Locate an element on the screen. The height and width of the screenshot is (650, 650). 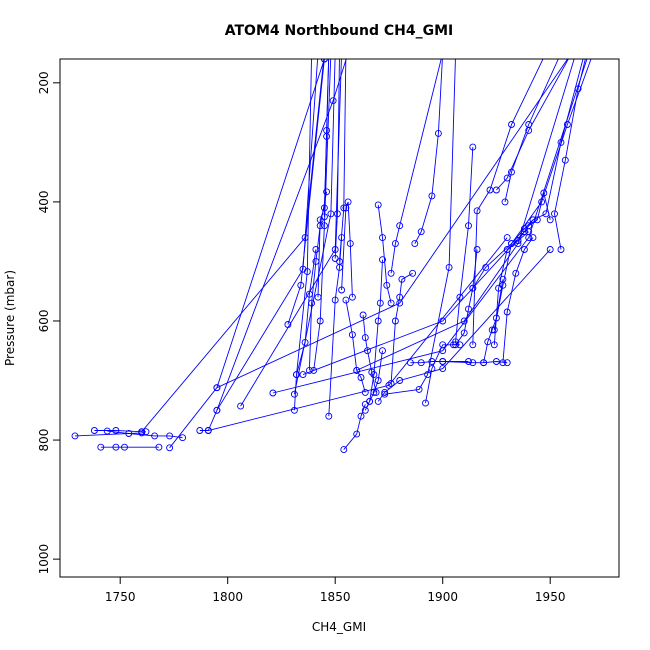
x-tick-label: 1850 is located at coordinates (335, 597).